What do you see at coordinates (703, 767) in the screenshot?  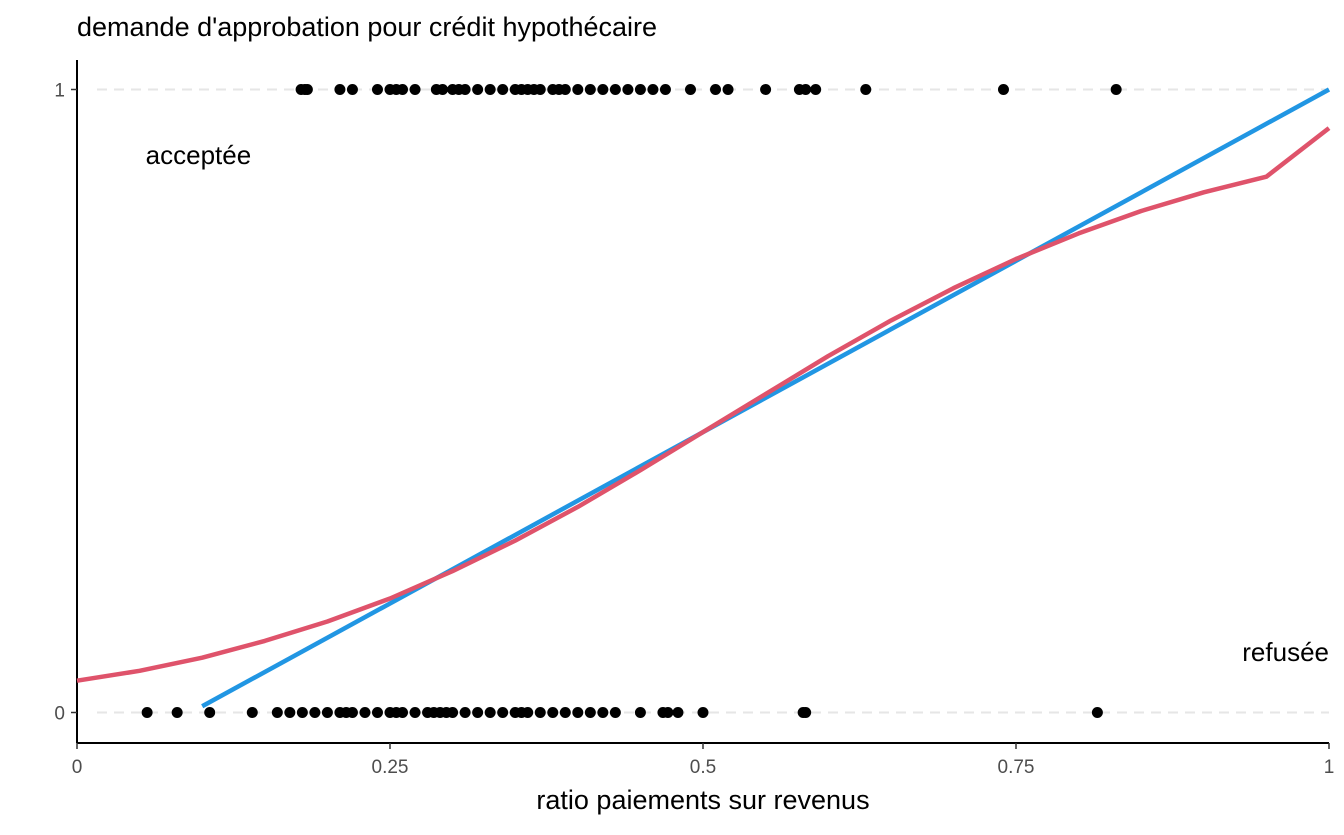 I see `x-tick-label: 0.5` at bounding box center [703, 767].